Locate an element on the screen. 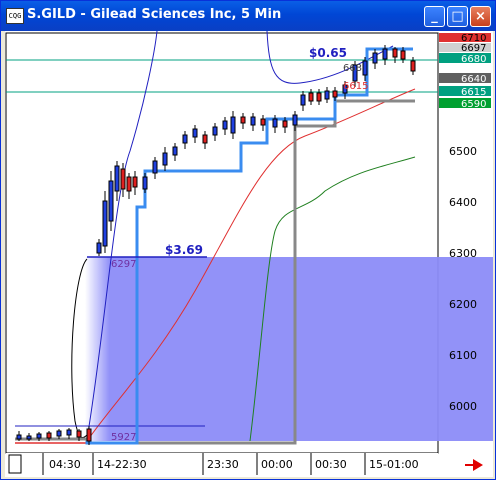 This screenshot has width=496, height=480. price-tag-6615-bg is located at coordinates (465, 91).